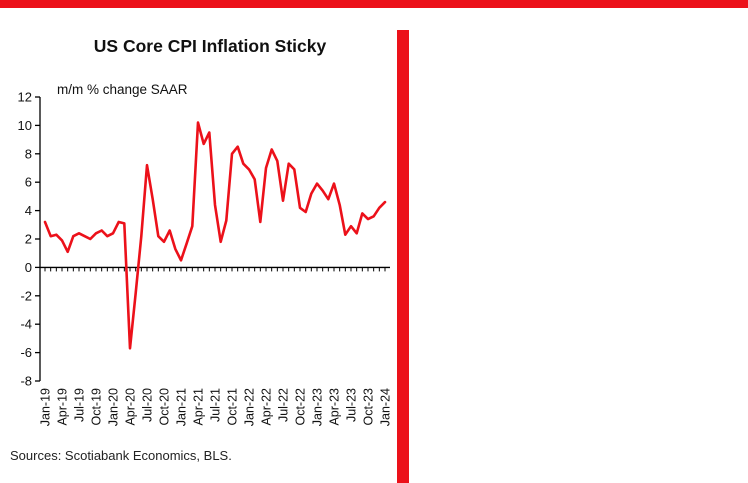 This screenshot has width=748, height=483. I want to click on svg-text: Jan-19, so click(46, 407).